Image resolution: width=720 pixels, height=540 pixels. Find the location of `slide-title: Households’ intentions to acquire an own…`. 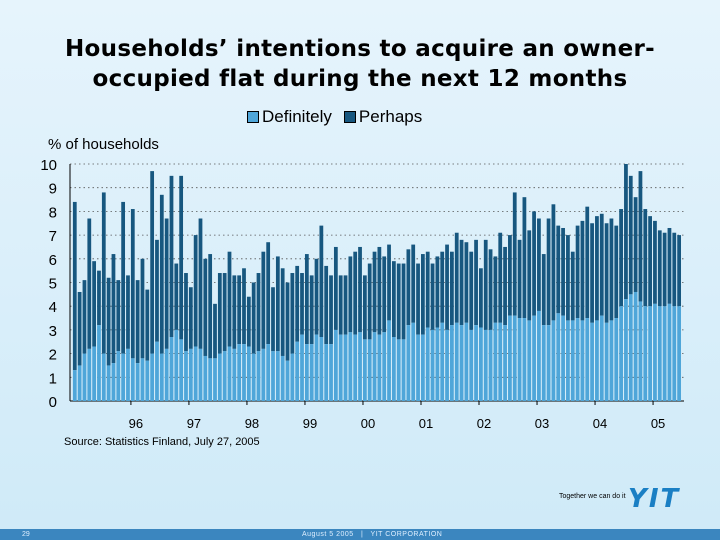

slide-title: Households’ intentions to acquire an own… is located at coordinates (360, 64).